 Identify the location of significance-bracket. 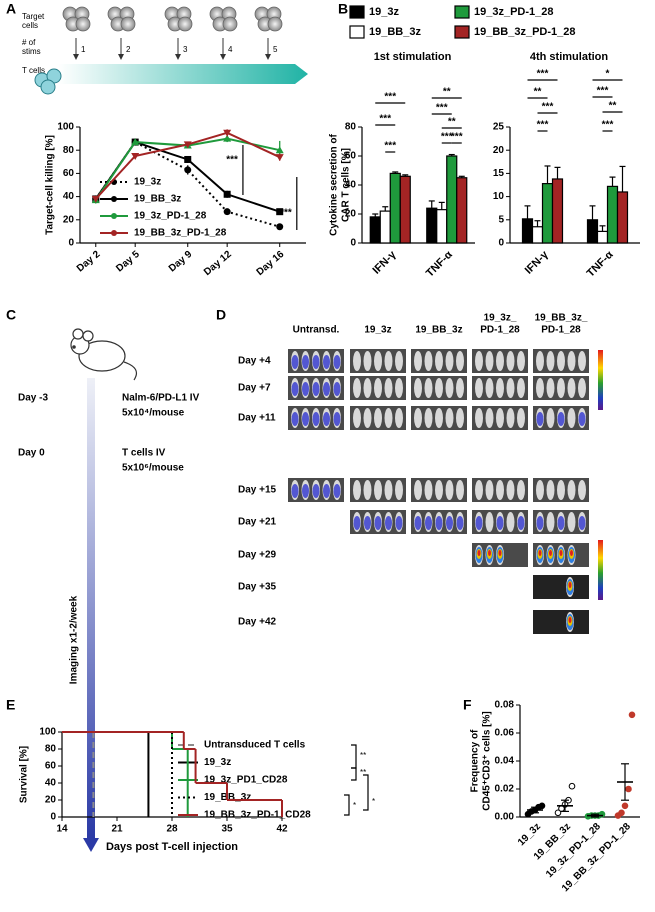
(366, 792).